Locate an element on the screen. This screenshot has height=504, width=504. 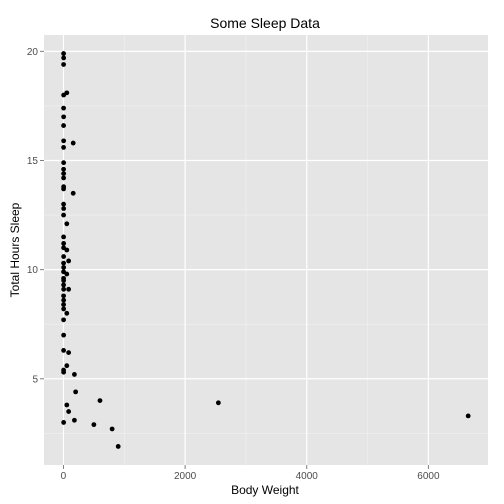
y-tick-label: 15 is located at coordinates (33, 161).